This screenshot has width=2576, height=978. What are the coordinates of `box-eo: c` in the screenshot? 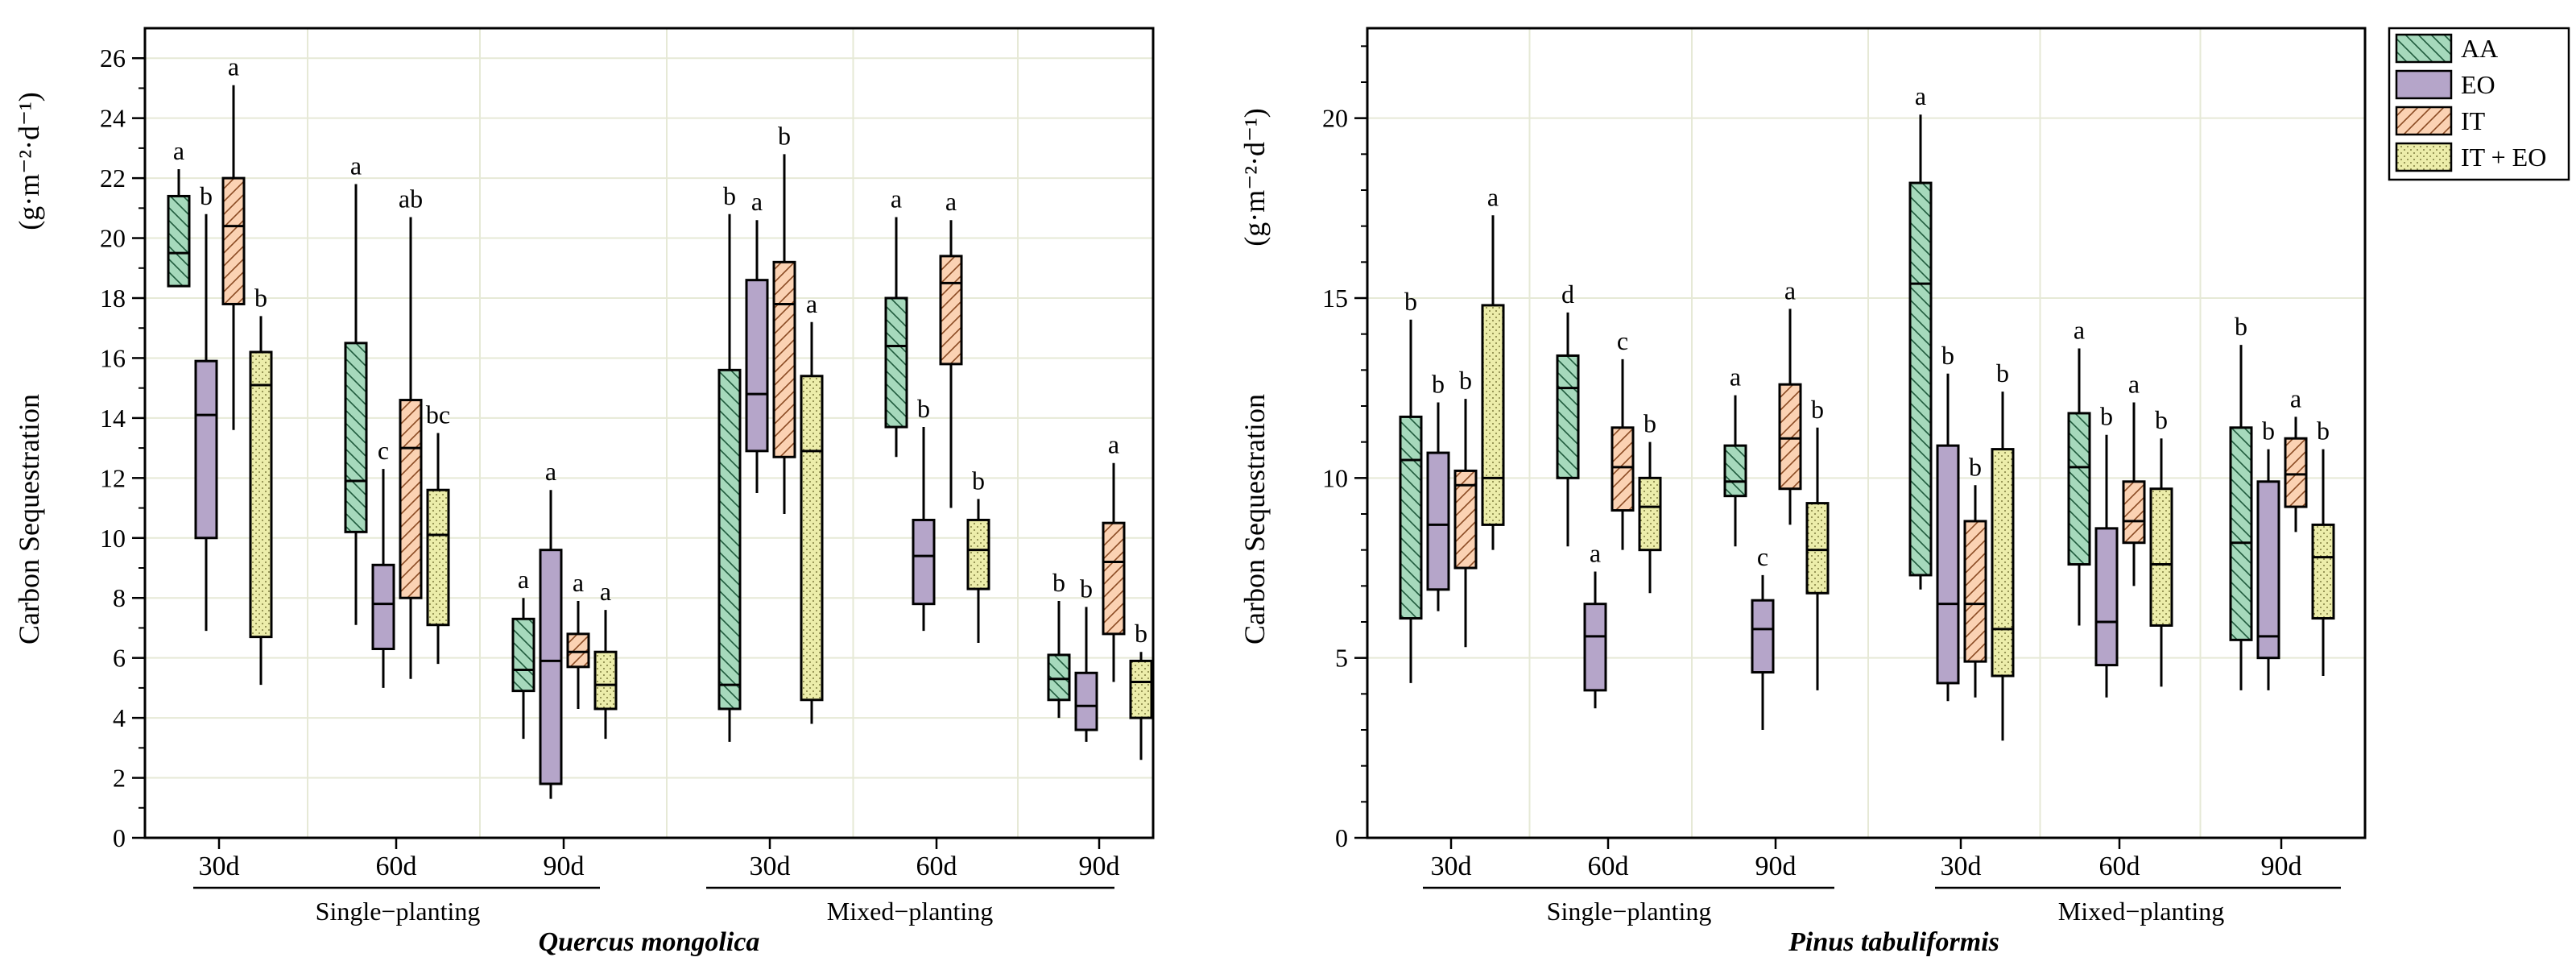 It's located at (383, 562).